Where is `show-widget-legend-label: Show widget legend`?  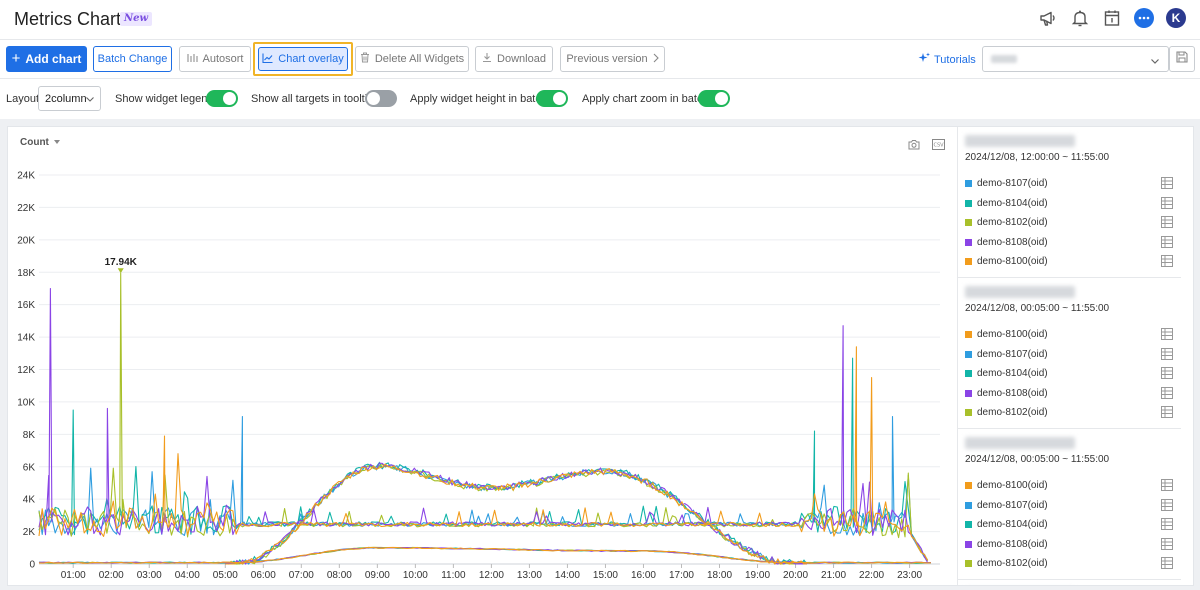
show-widget-legend-label: Show widget legend is located at coordinates (164, 99).